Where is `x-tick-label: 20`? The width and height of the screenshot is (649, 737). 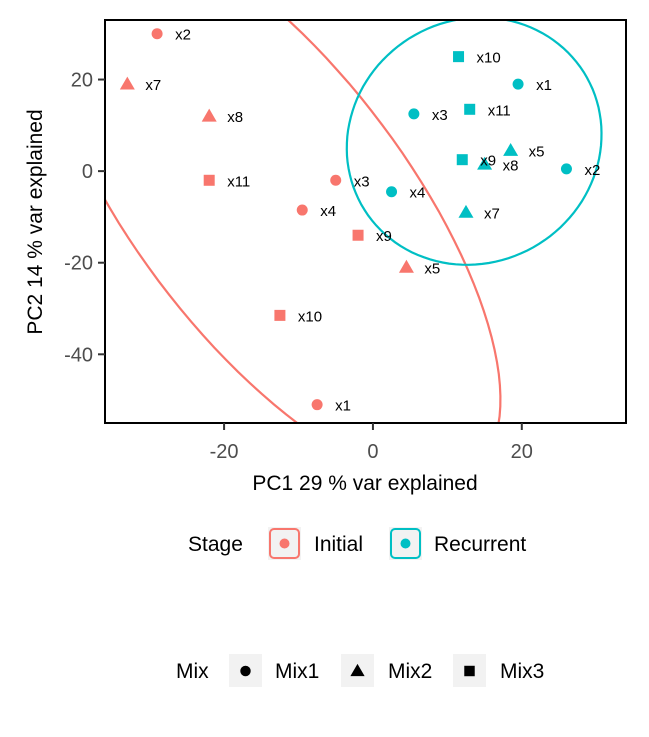 x-tick-label: 20 is located at coordinates (522, 452).